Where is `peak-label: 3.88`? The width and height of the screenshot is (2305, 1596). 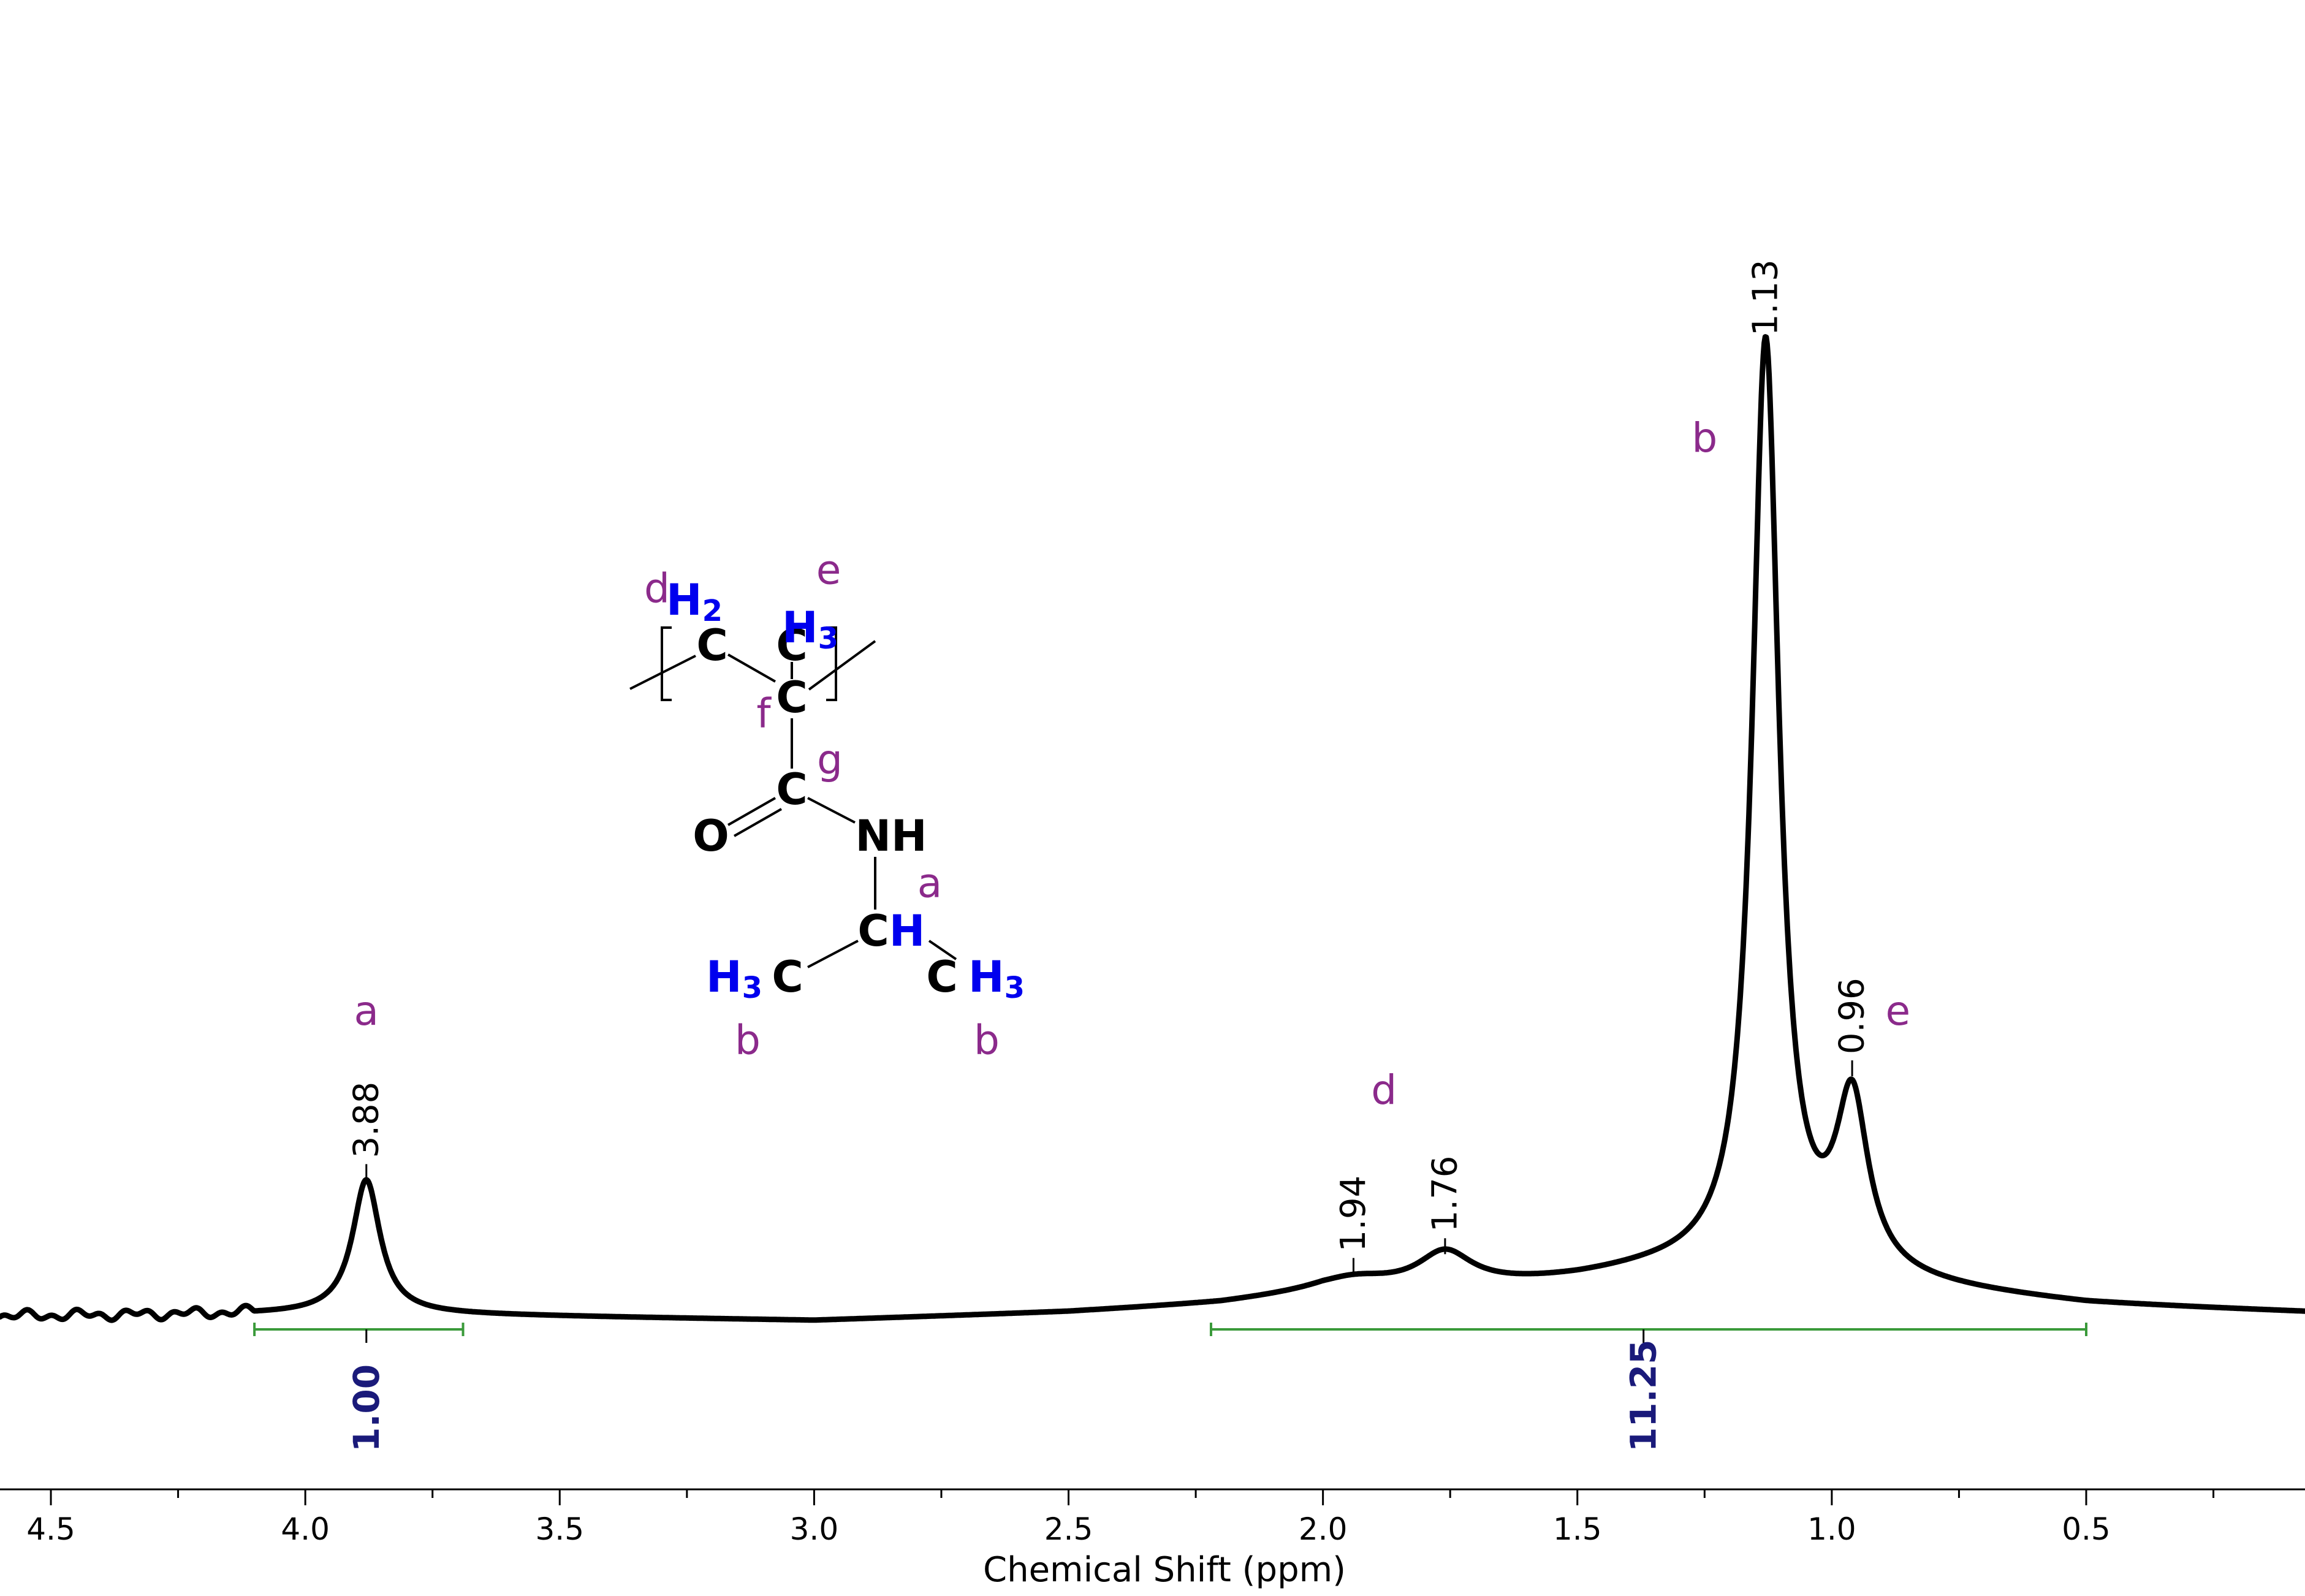
peak-label: 3.88 is located at coordinates (366, 1131).